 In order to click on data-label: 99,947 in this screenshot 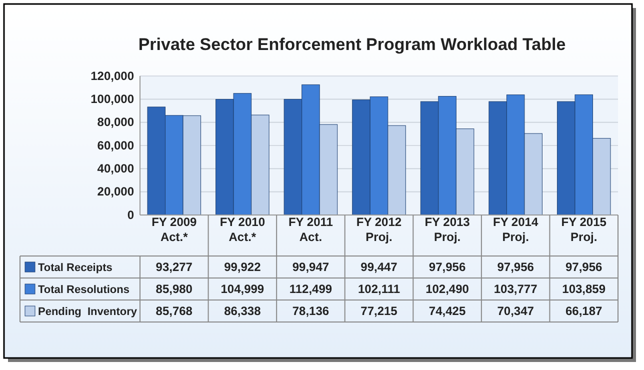, I will do `click(311, 267)`.